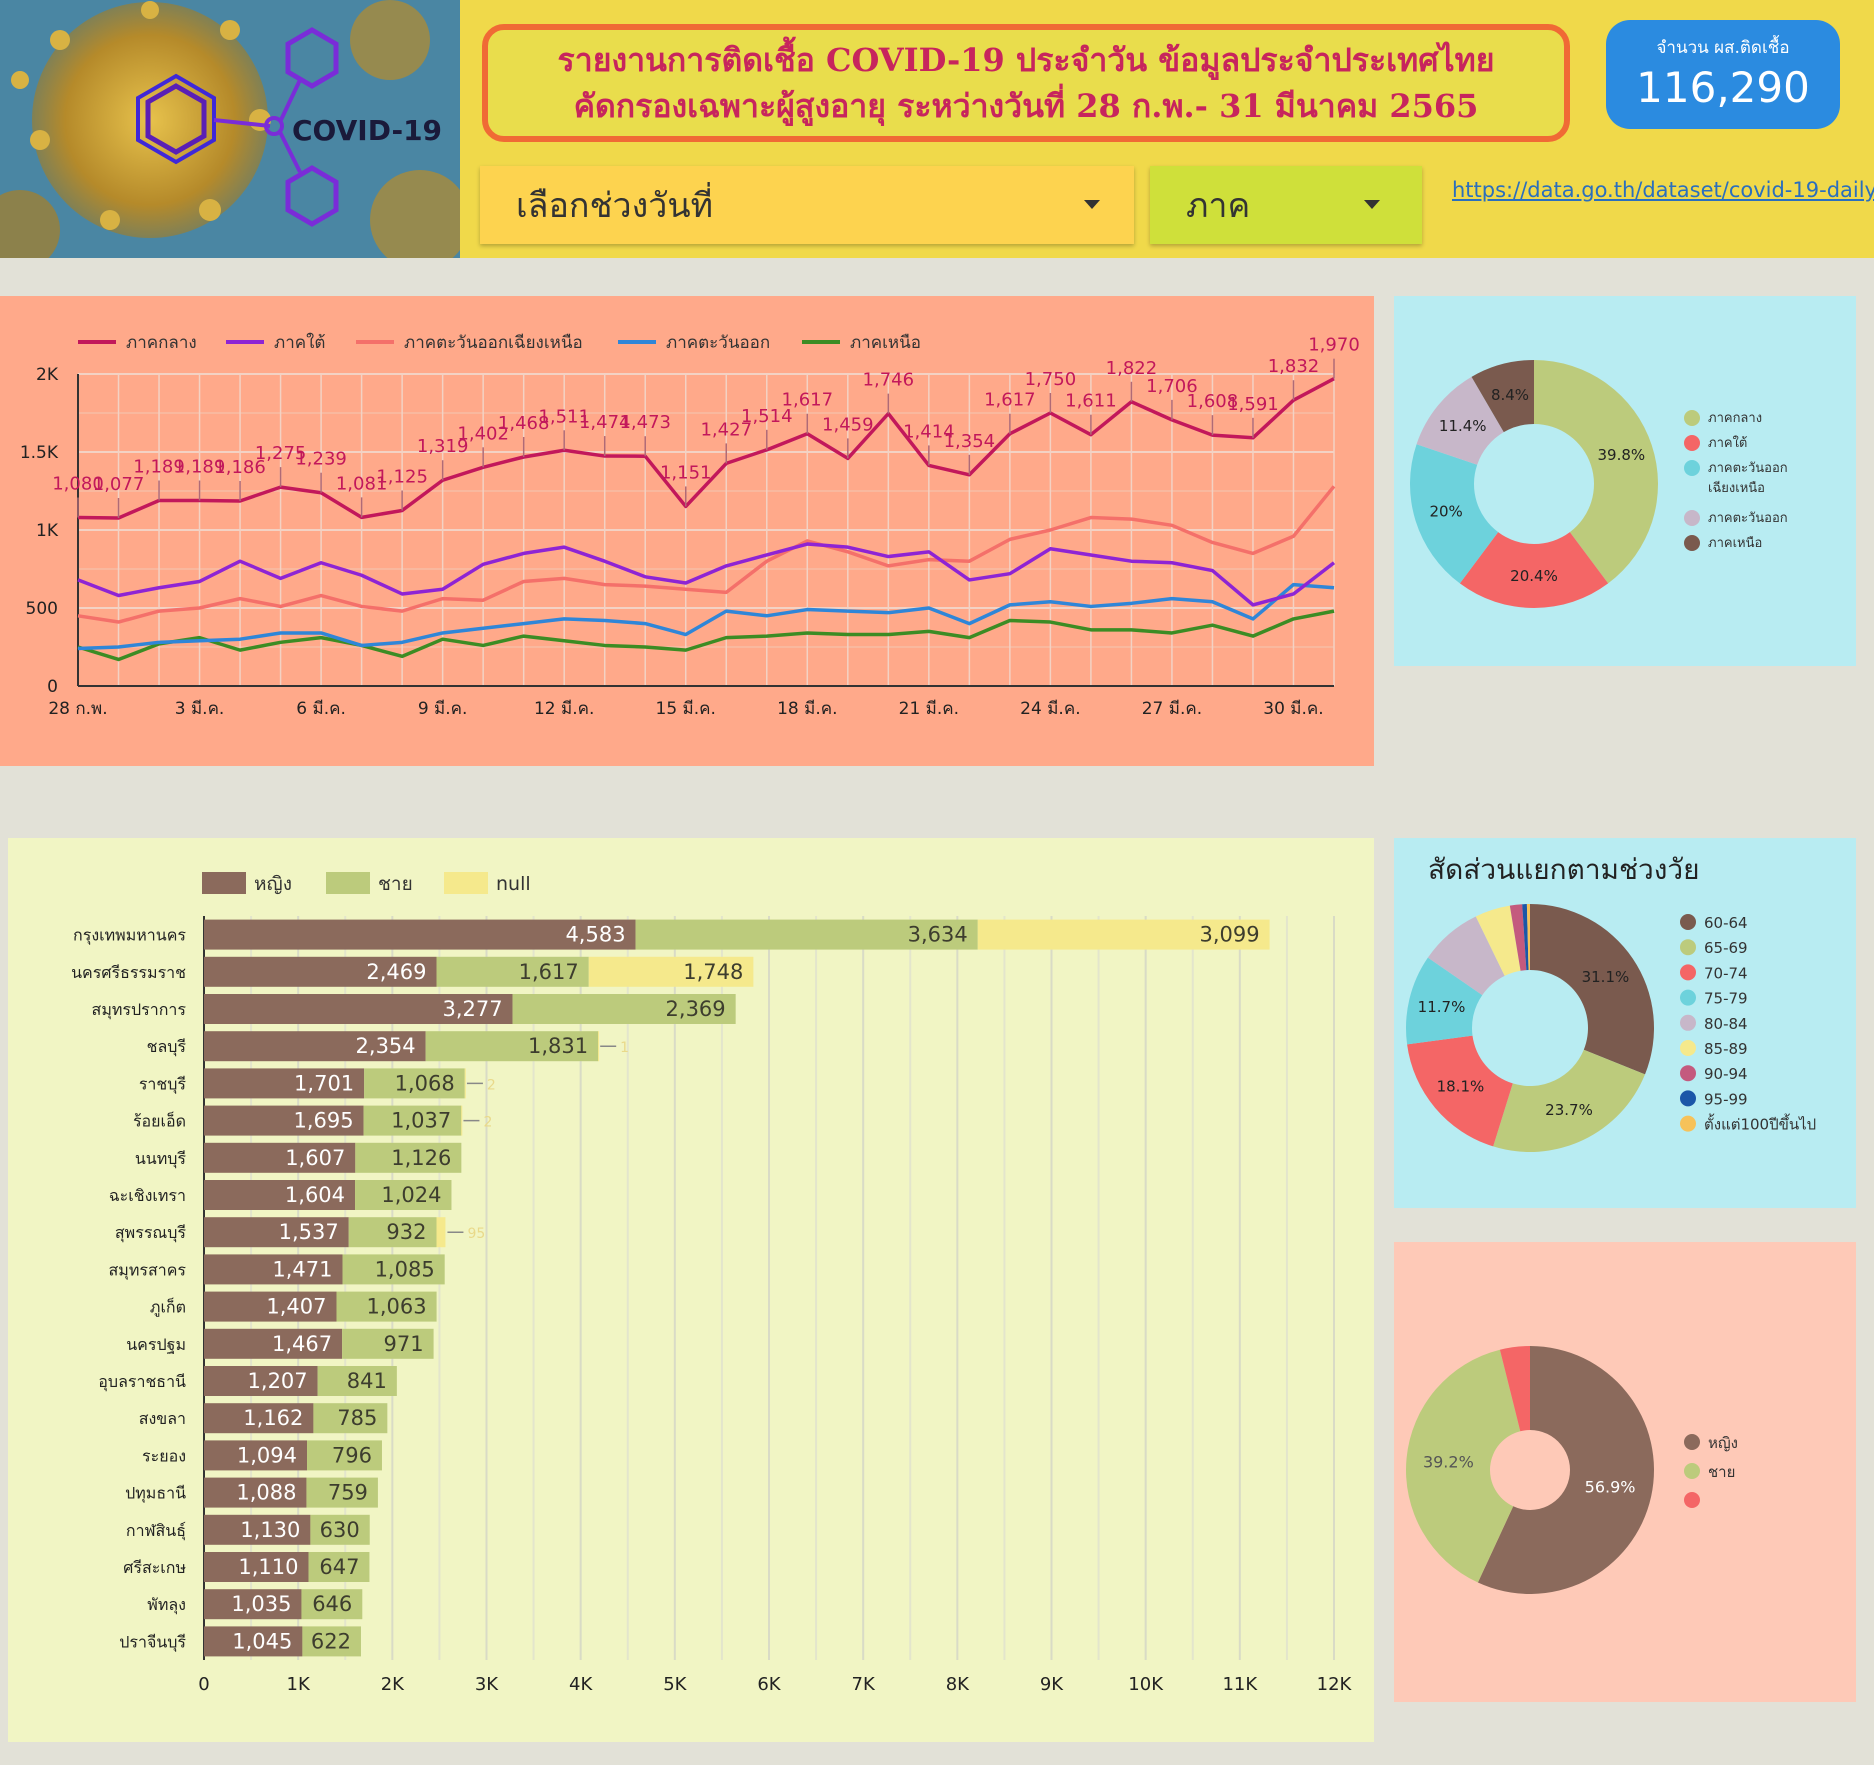 The image size is (1874, 1765). Describe the element at coordinates (1514, 1389) in the screenshot. I see `gender-slice` at that location.